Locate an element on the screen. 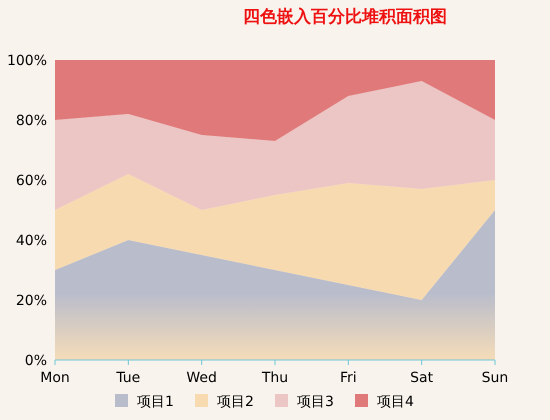  y-tick-label: 20% is located at coordinates (31, 301).